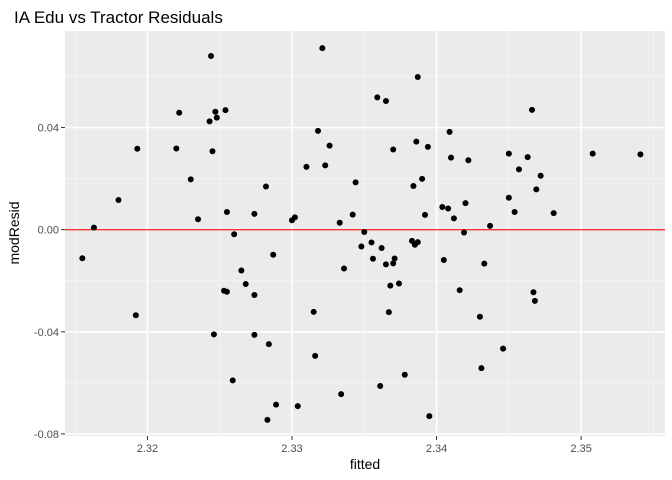 The width and height of the screenshot is (672, 480). I want to click on x-tick-label: 2.34, so click(436, 449).